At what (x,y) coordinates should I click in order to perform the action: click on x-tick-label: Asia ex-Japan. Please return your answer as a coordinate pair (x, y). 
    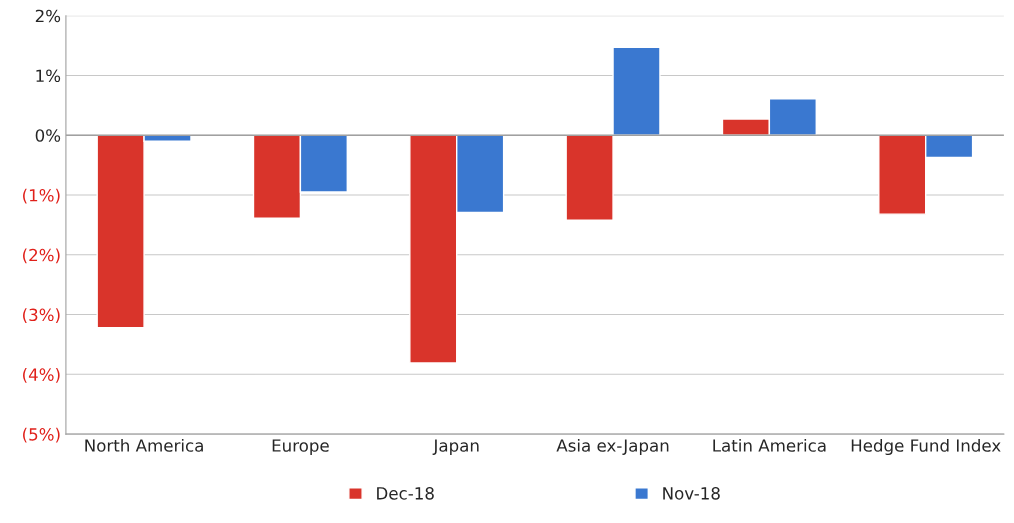
    Looking at the image, I should click on (612, 447).